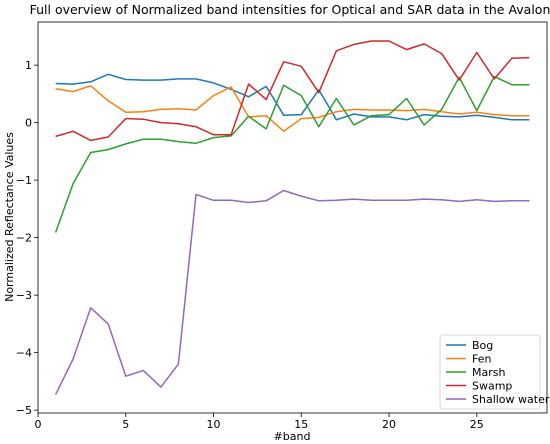 The width and height of the screenshot is (550, 444). I want to click on legend-label-shallow-water: Shallow water, so click(511, 399).